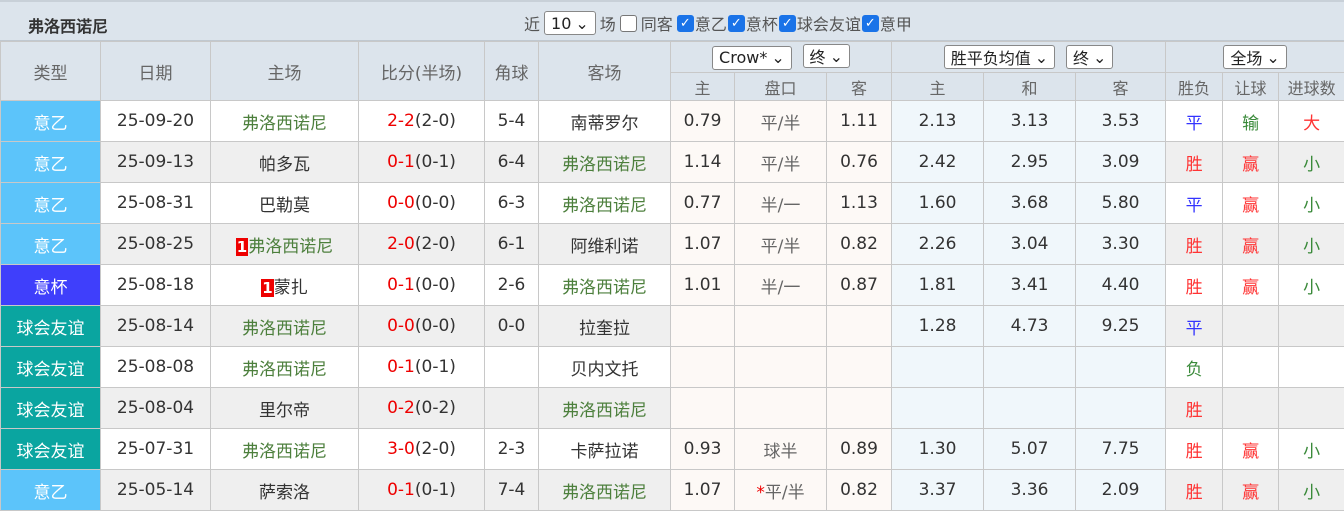 The image size is (1344, 511). Describe the element at coordinates (780, 162) in the screenshot. I see `asian-line: 平/半` at that location.